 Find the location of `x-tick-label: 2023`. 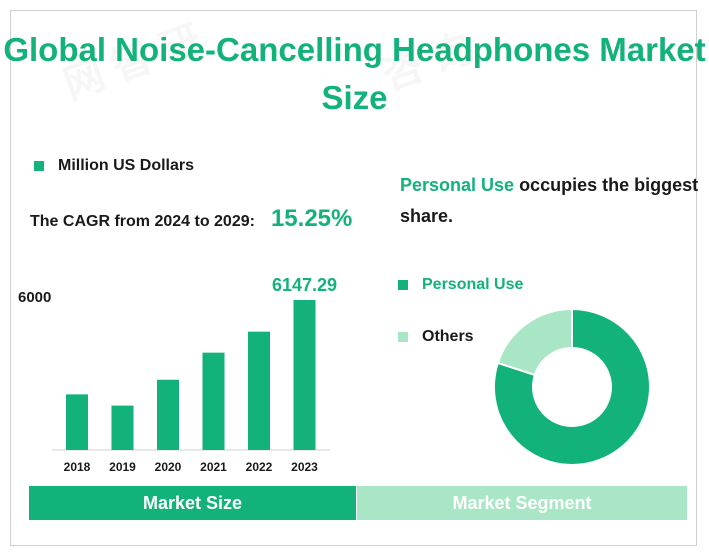

x-tick-label: 2023 is located at coordinates (304, 467).